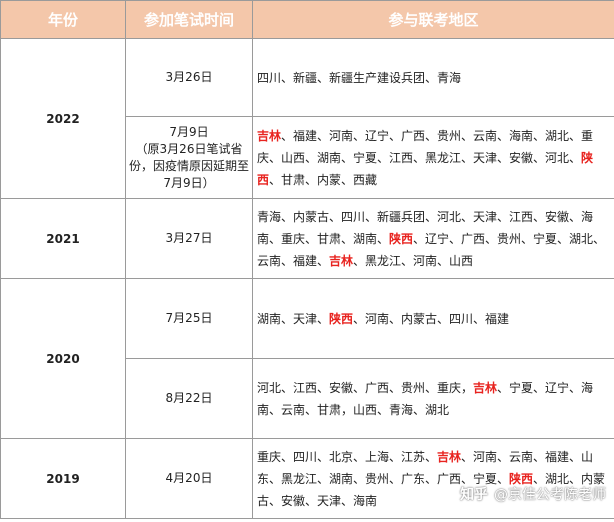 Image resolution: width=614 pixels, height=522 pixels. What do you see at coordinates (323, 179) in the screenshot?
I see `region-text: 、甘肃、内蒙、西藏` at bounding box center [323, 179].